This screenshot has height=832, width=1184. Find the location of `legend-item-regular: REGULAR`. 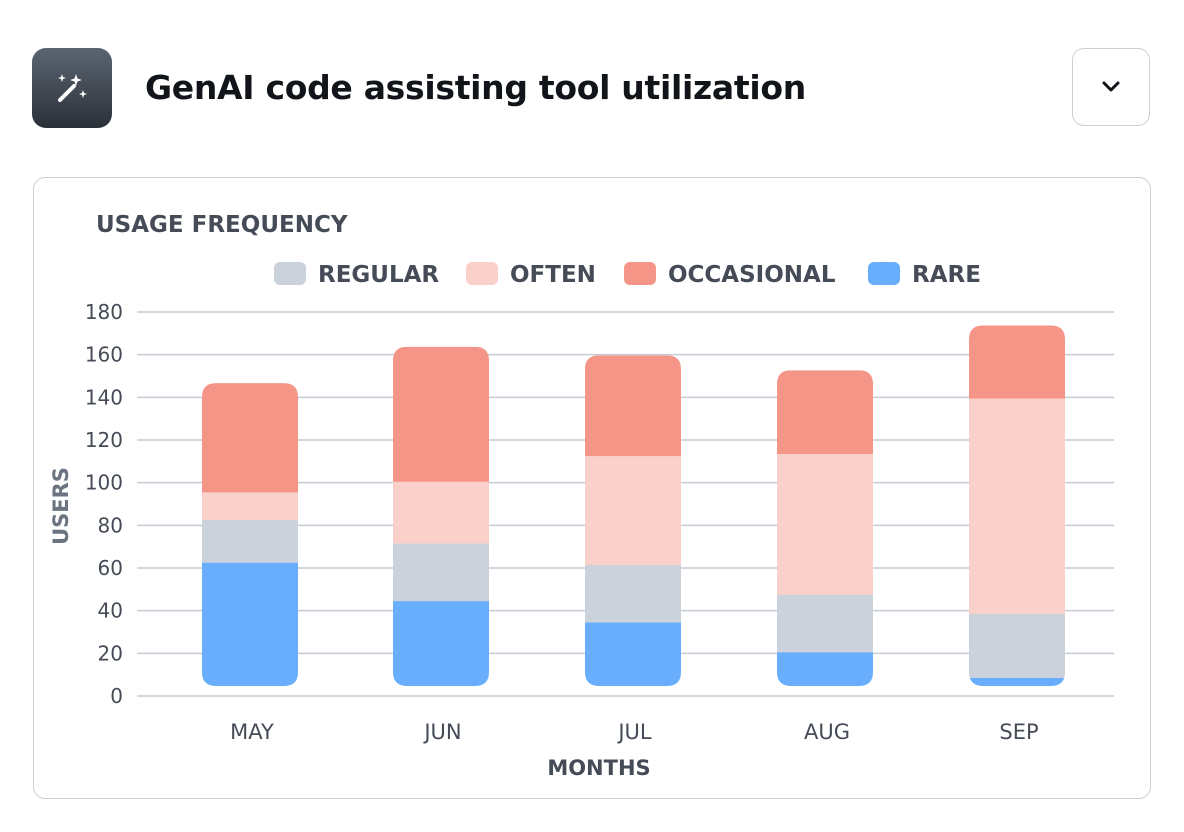

legend-item-regular: REGULAR is located at coordinates (356, 275).